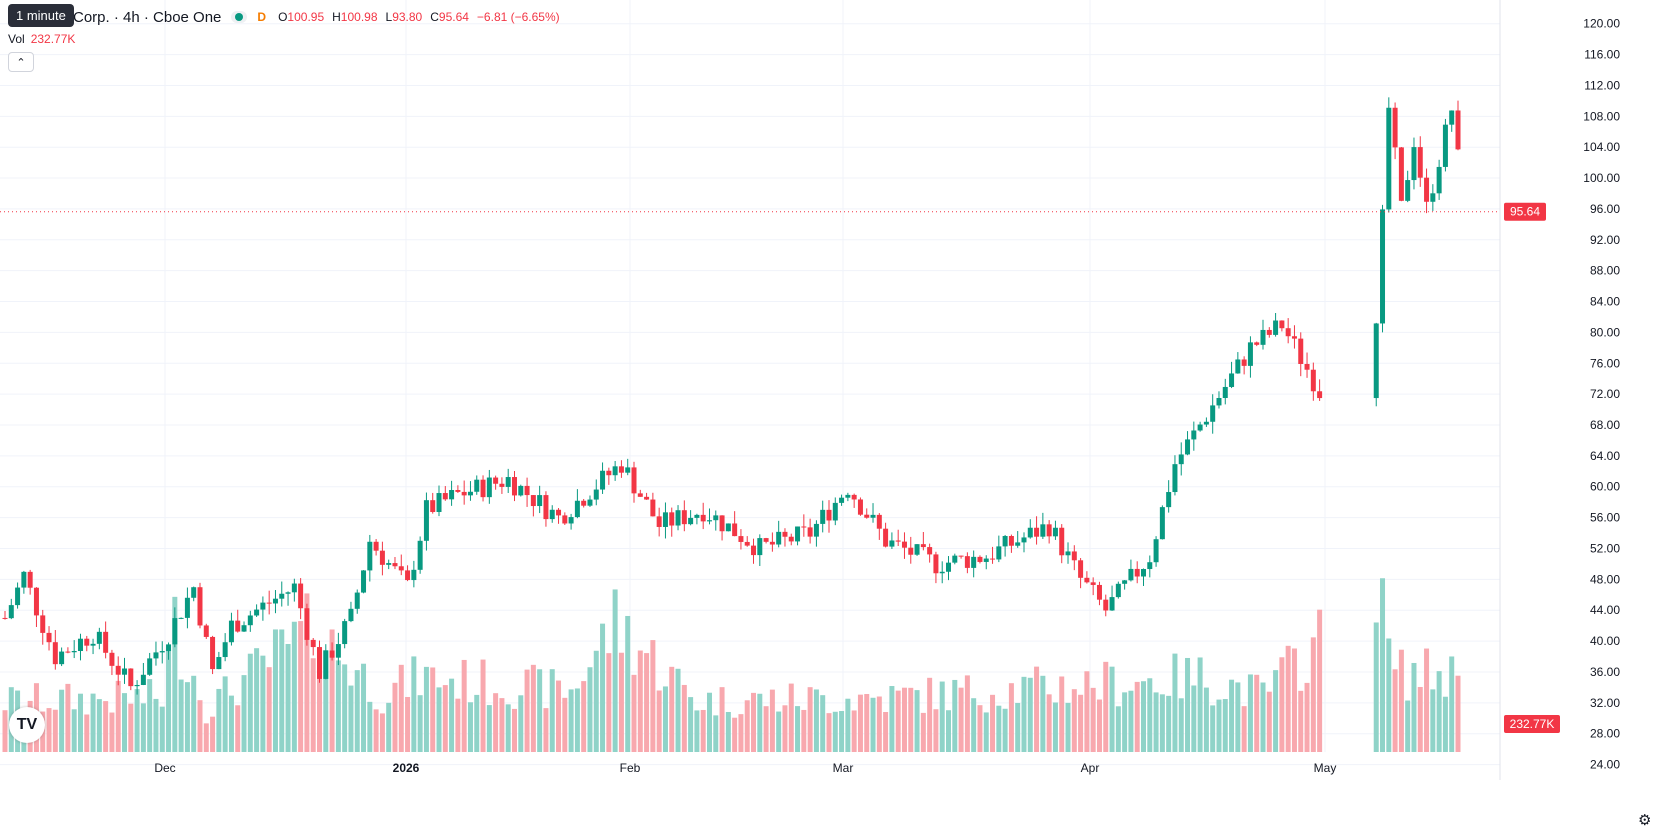  Describe the element at coordinates (1605, 425) in the screenshot. I see `price-tick-label: 68.00` at that location.